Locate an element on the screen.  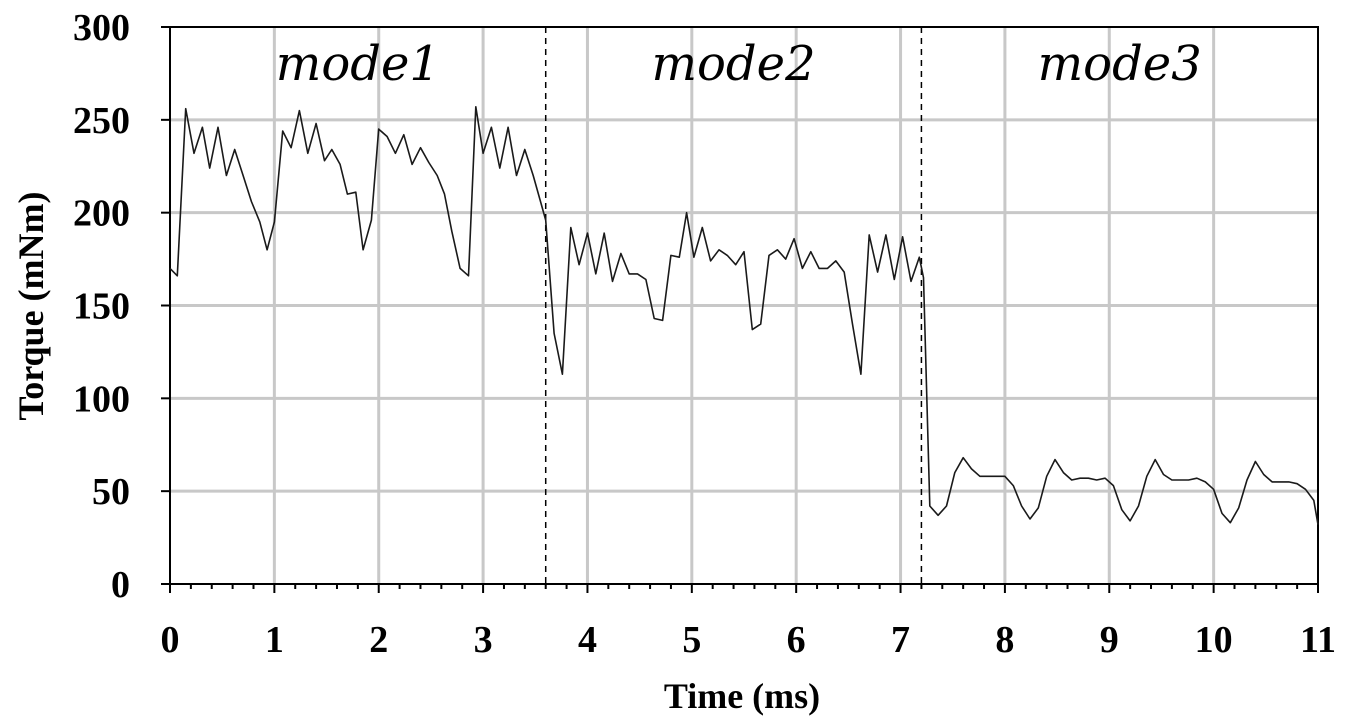
y-tick-label: 100 is located at coordinates (101, 399).